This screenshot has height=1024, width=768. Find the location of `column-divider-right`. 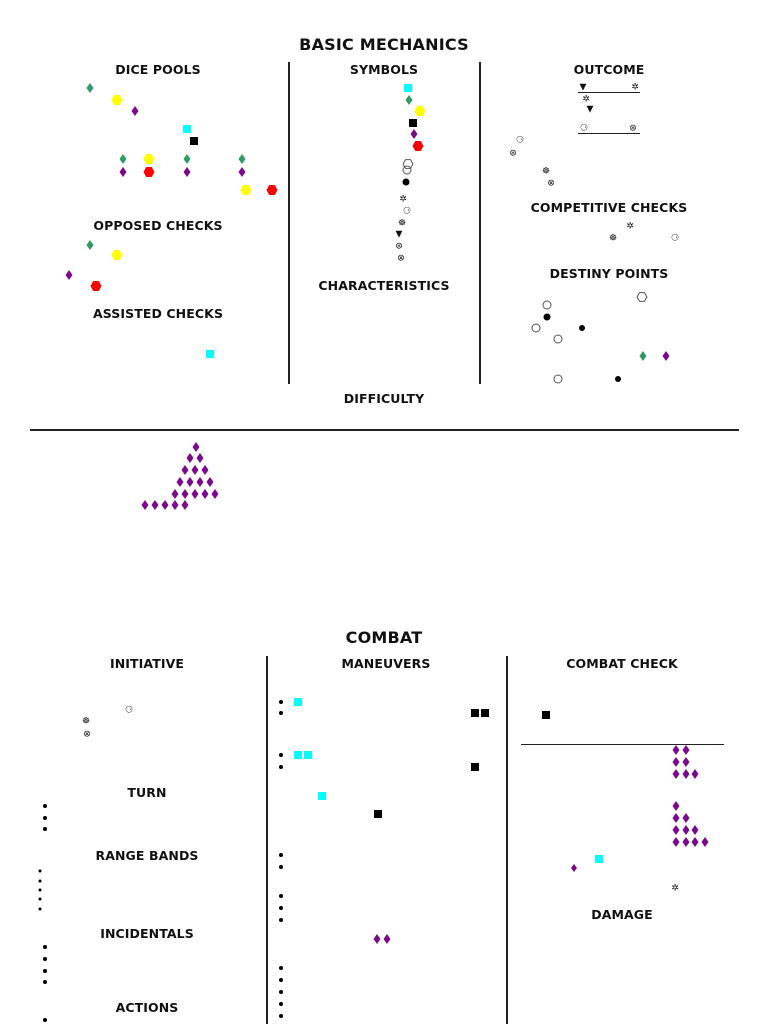

column-divider-right is located at coordinates (480, 223).